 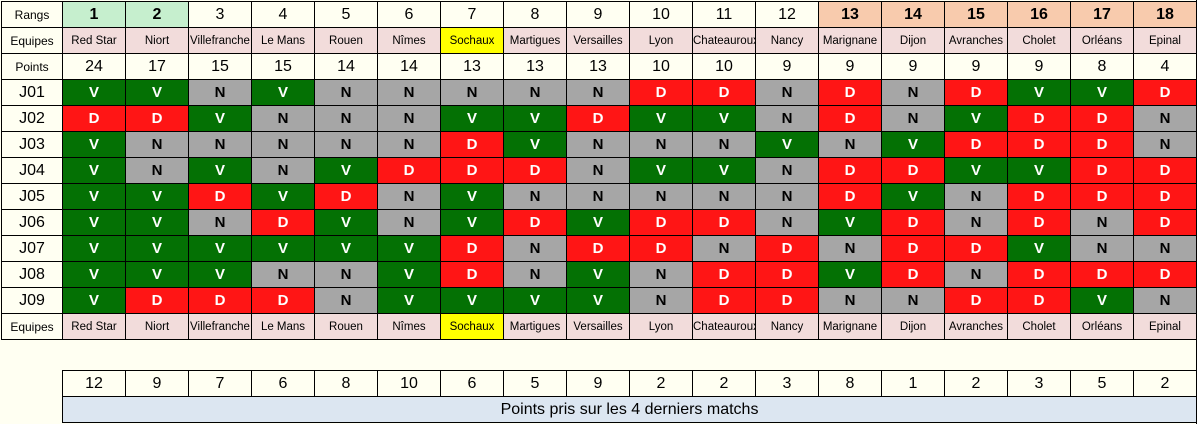 I want to click on round-label: J06, so click(x=32, y=222).